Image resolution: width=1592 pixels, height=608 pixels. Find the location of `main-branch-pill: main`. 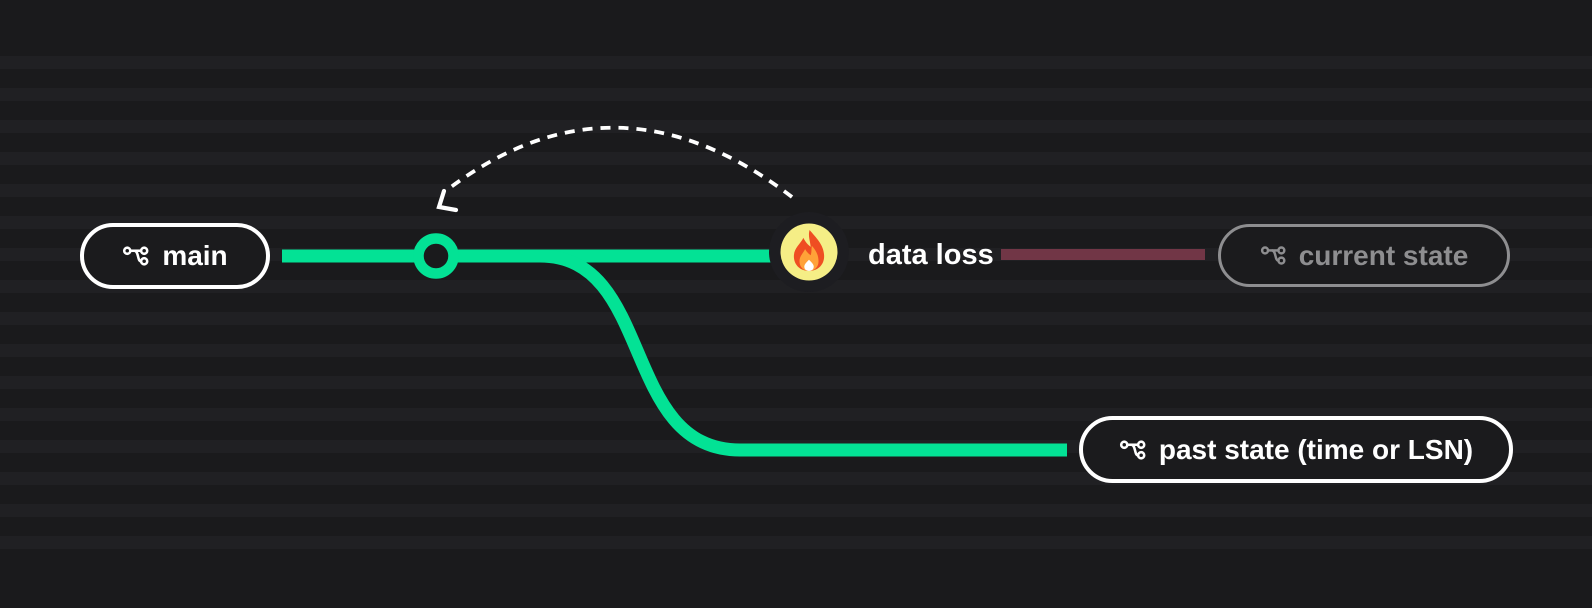

main-branch-pill: main is located at coordinates (175, 256).